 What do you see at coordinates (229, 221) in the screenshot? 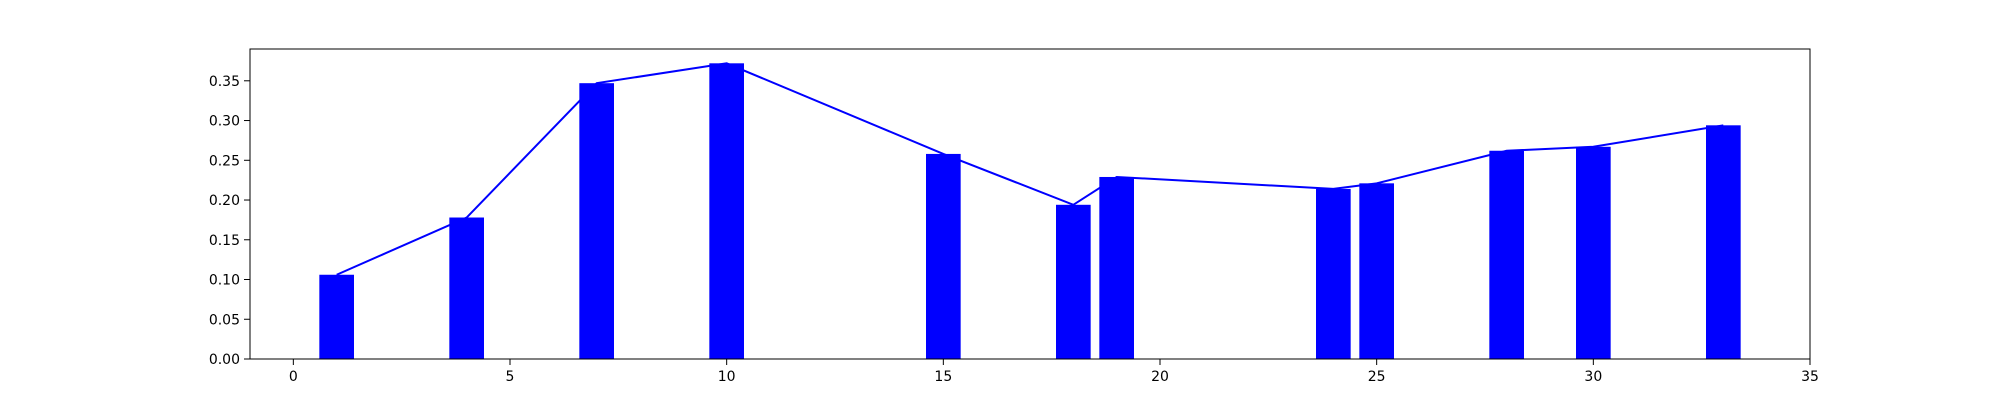
I see `y-axis-ticks: 0.00 0.05 0.10 0.15 0.20 0.25 0.30 0.35` at bounding box center [229, 221].